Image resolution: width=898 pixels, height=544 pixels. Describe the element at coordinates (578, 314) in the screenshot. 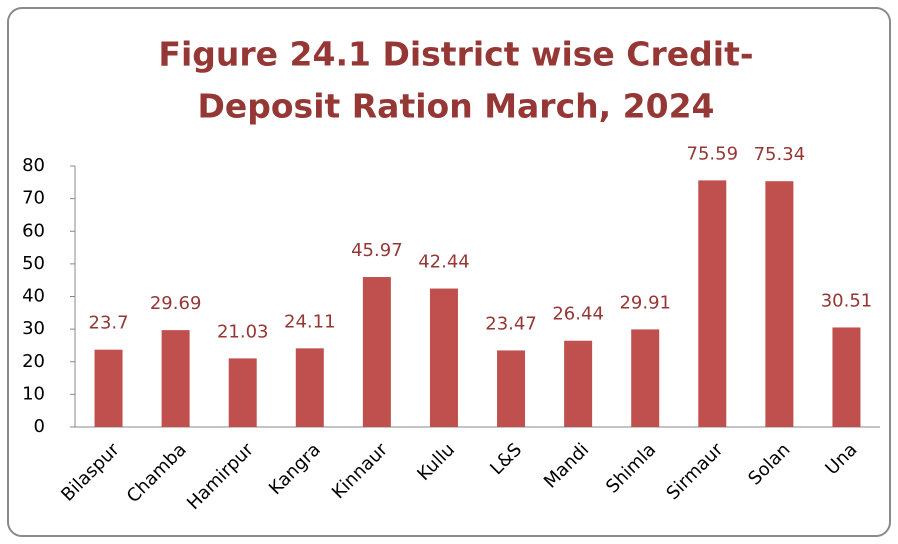

I see `data-label: 26.44` at that location.